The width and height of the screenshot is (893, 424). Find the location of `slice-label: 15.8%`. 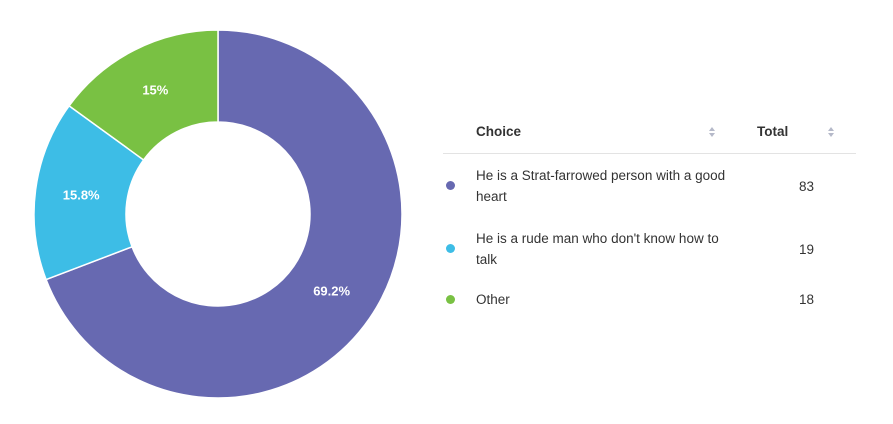

slice-label: 15.8% is located at coordinates (81, 194).